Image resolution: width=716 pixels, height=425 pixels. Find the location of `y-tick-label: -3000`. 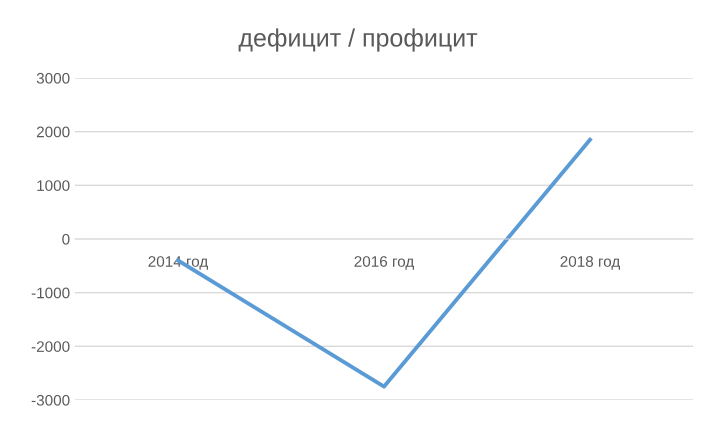

y-tick-label: -3000 is located at coordinates (51, 400).